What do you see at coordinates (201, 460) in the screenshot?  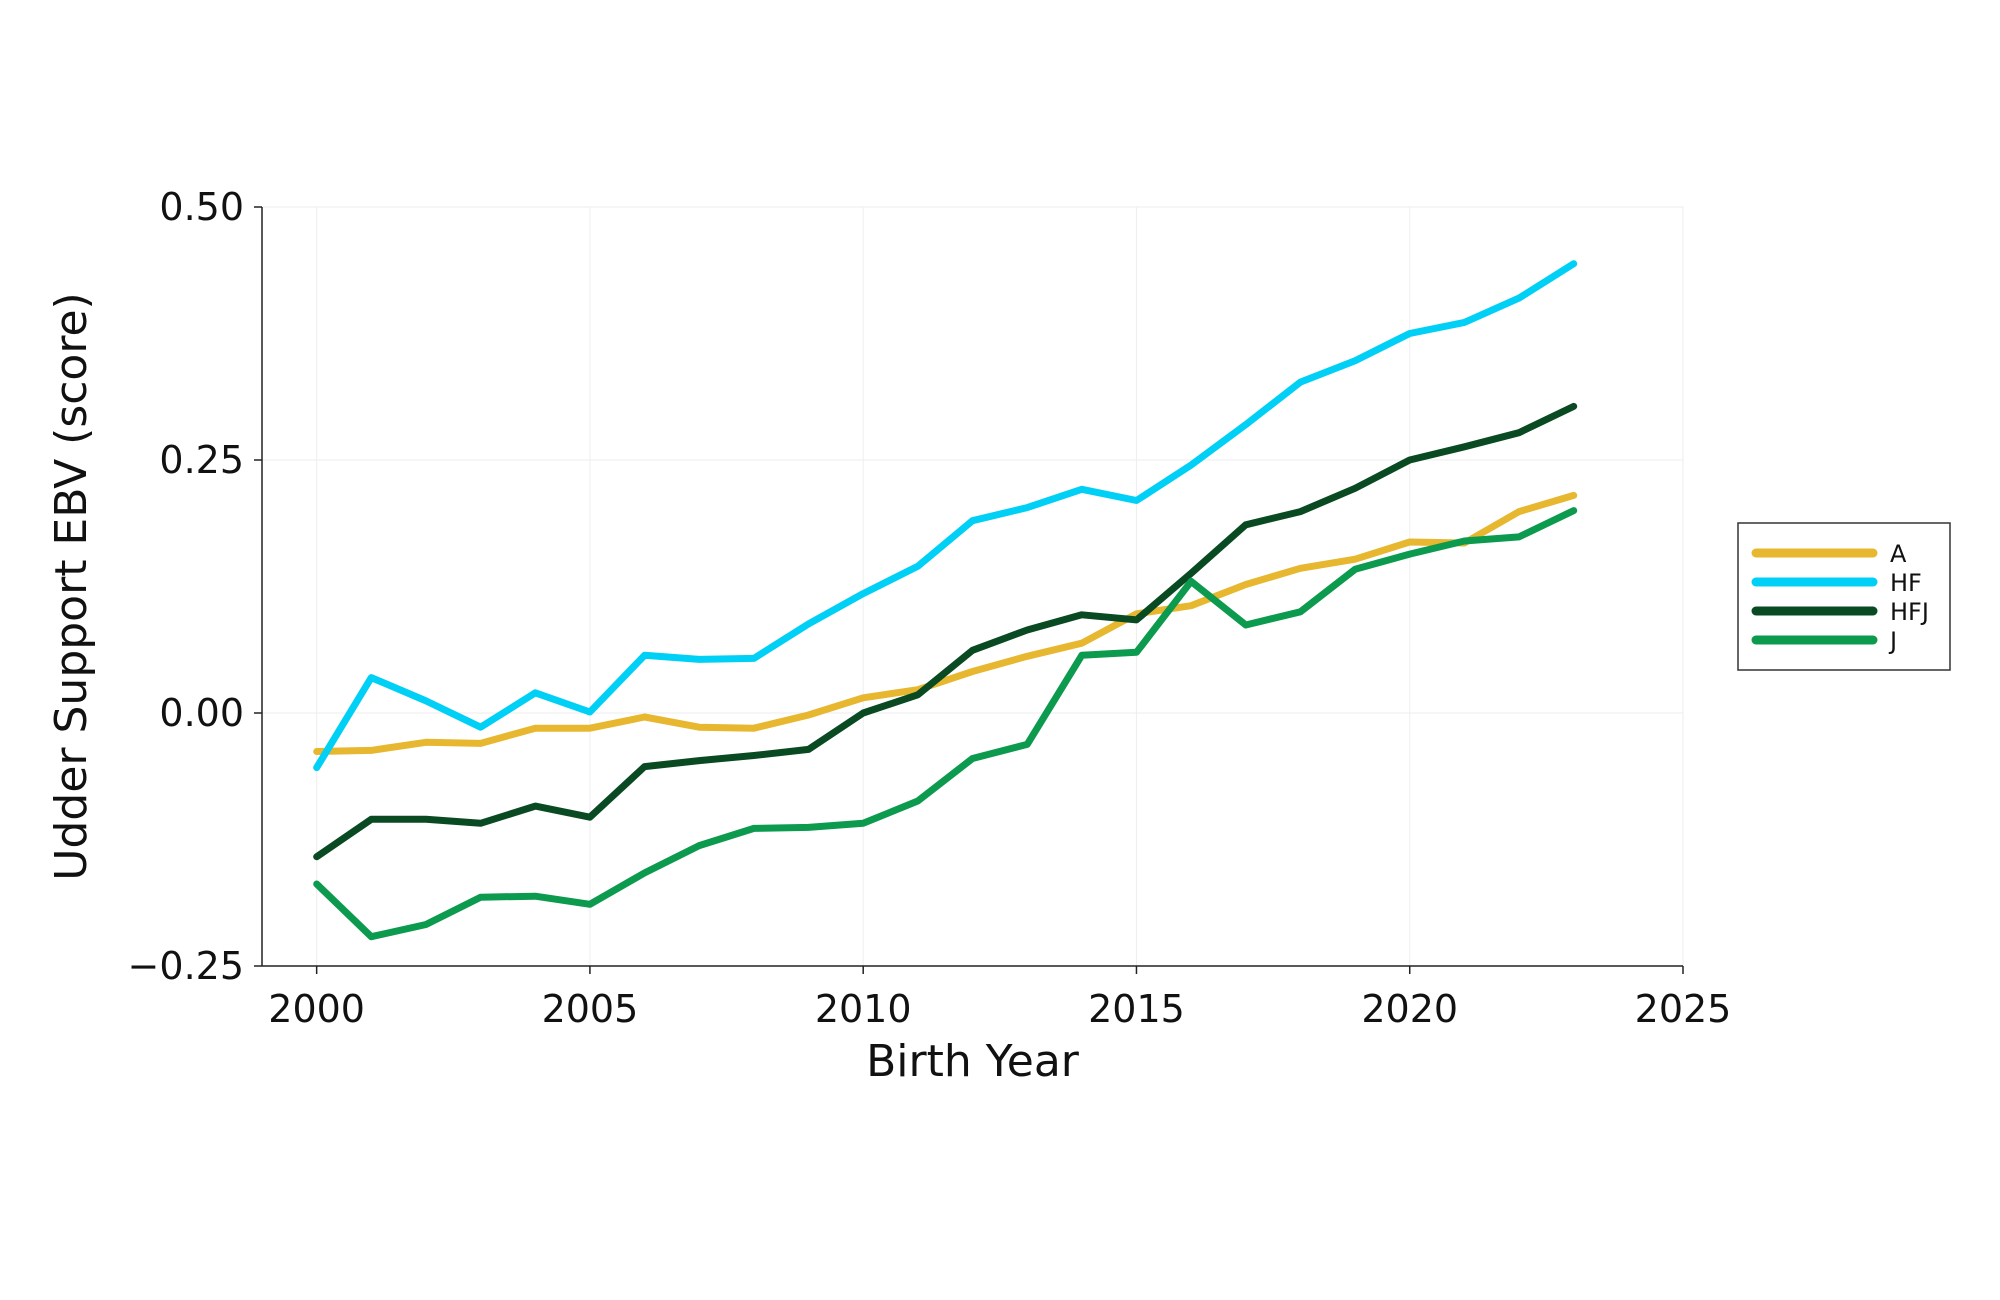 I see `y-tick-label: 0.25` at bounding box center [201, 460].